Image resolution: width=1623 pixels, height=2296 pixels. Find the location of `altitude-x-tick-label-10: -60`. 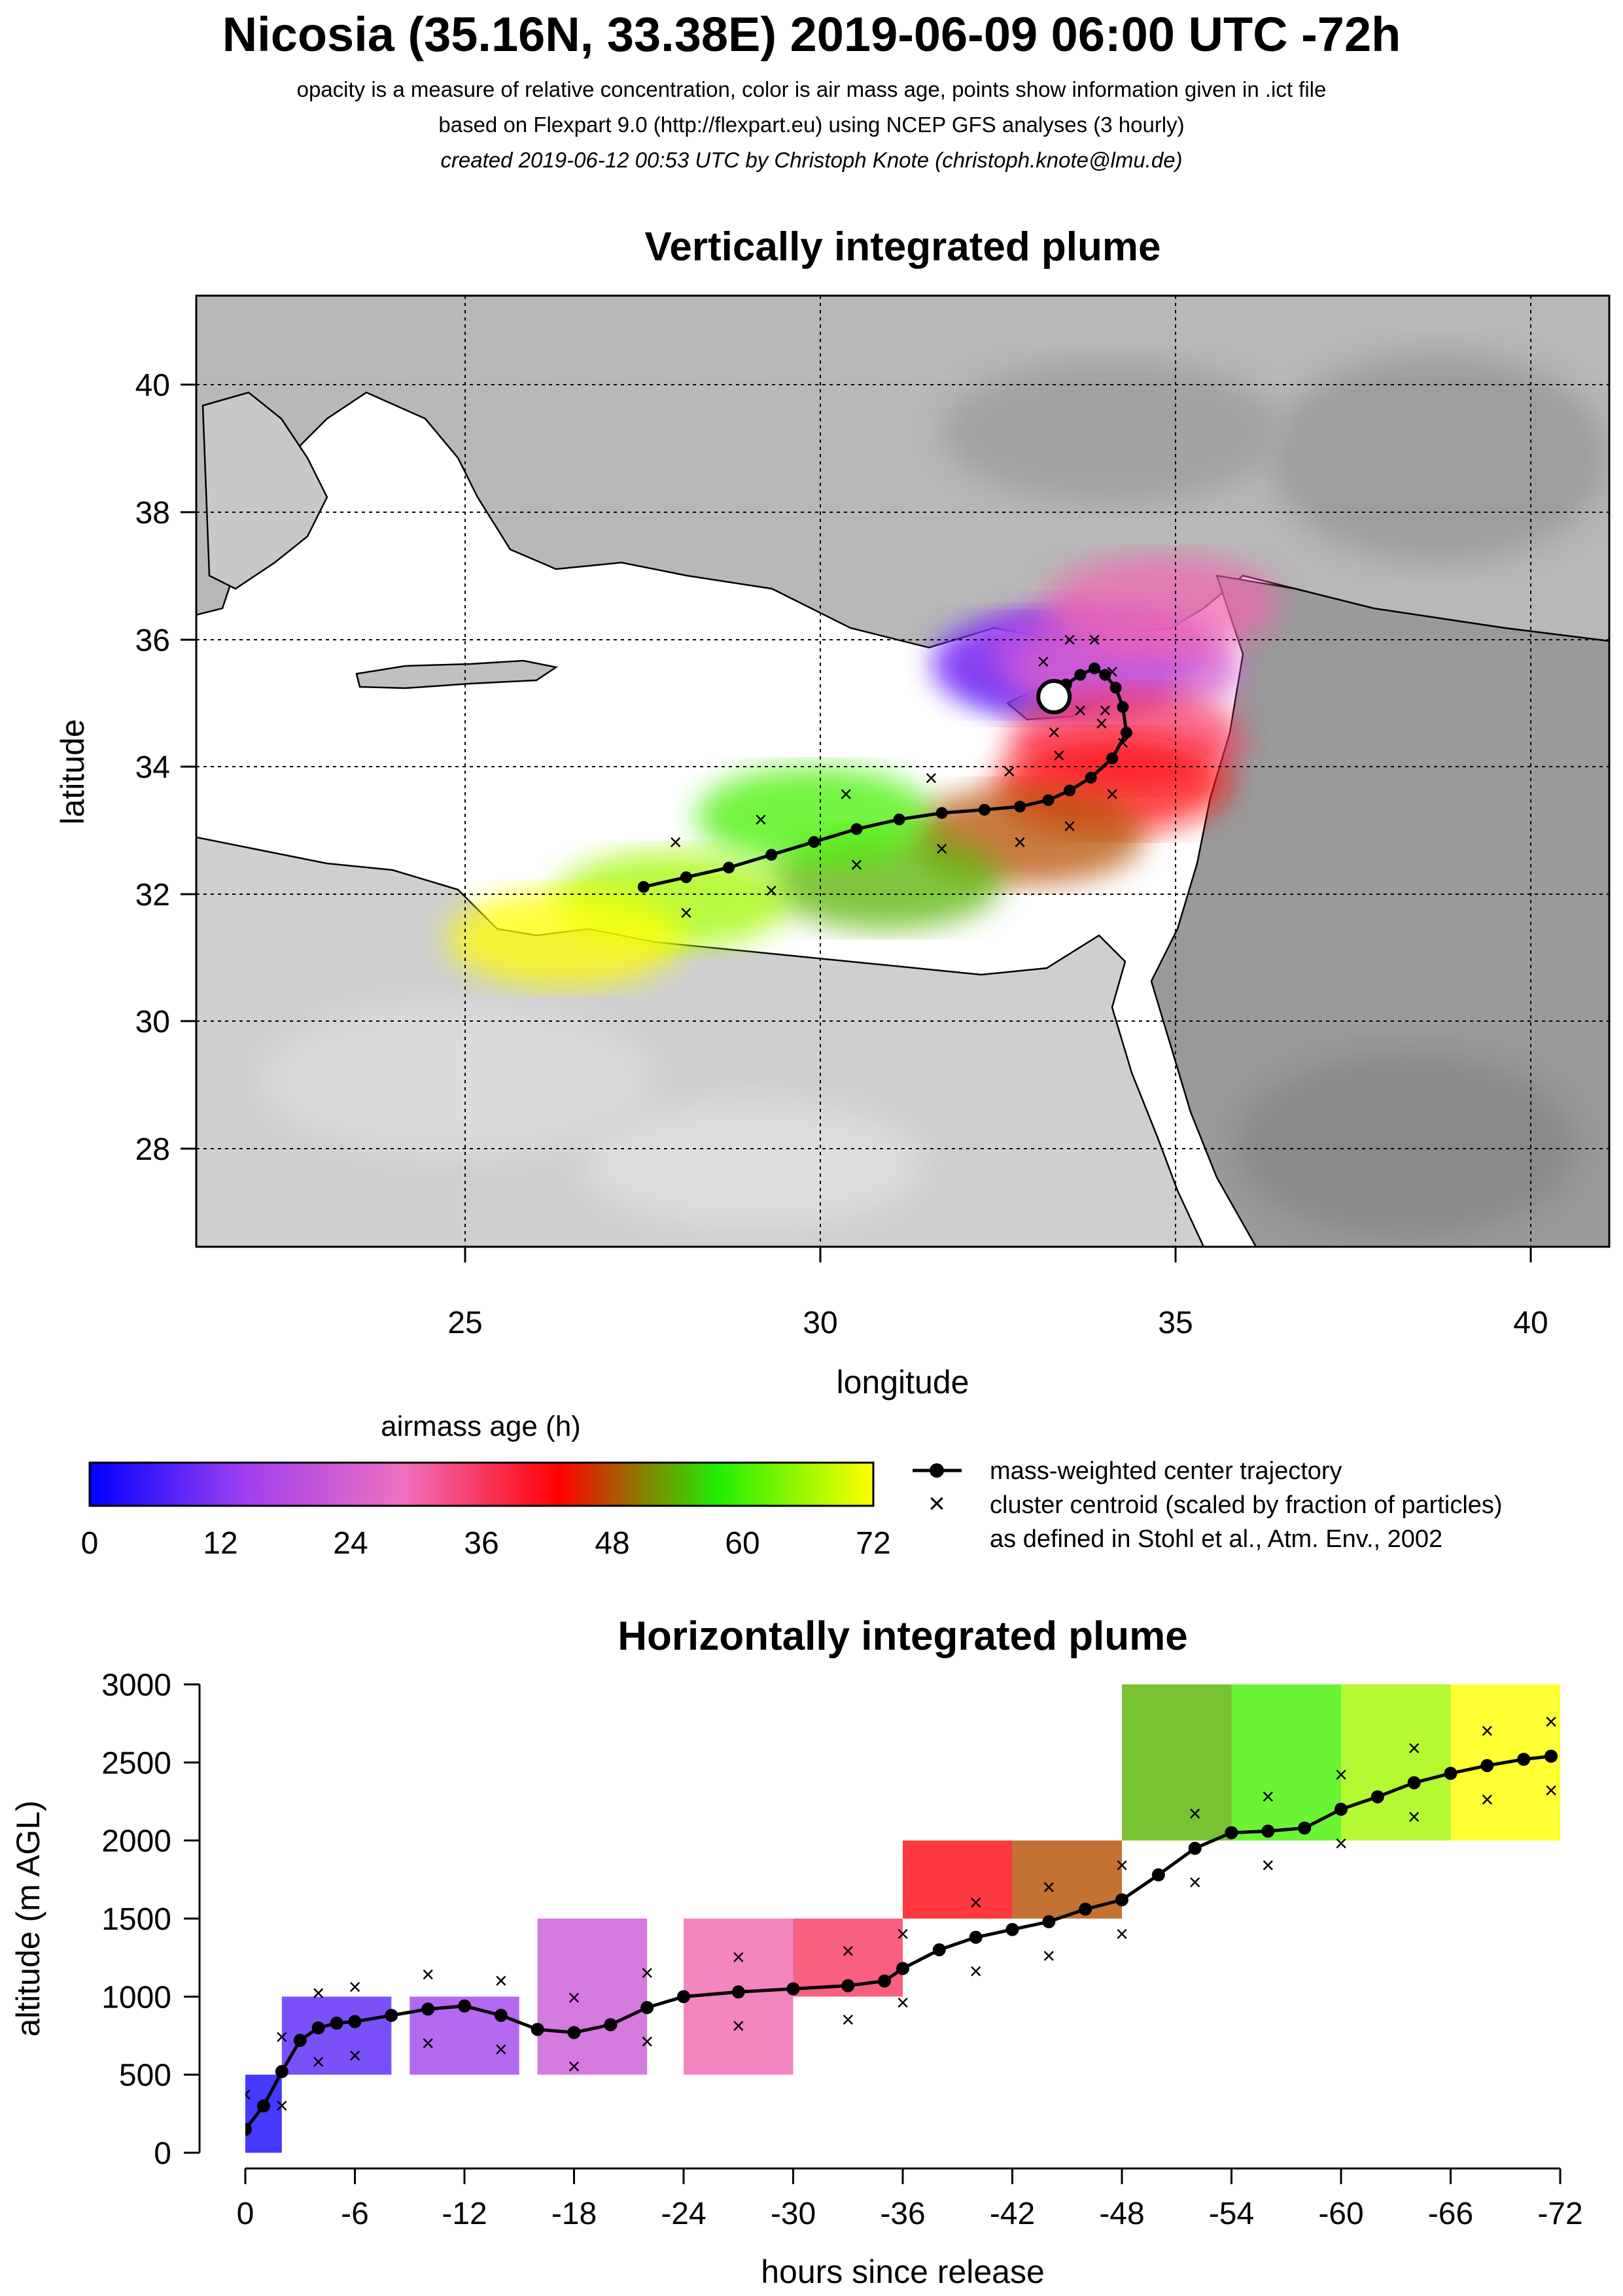

altitude-x-tick-label-10: -60 is located at coordinates (1341, 2214).